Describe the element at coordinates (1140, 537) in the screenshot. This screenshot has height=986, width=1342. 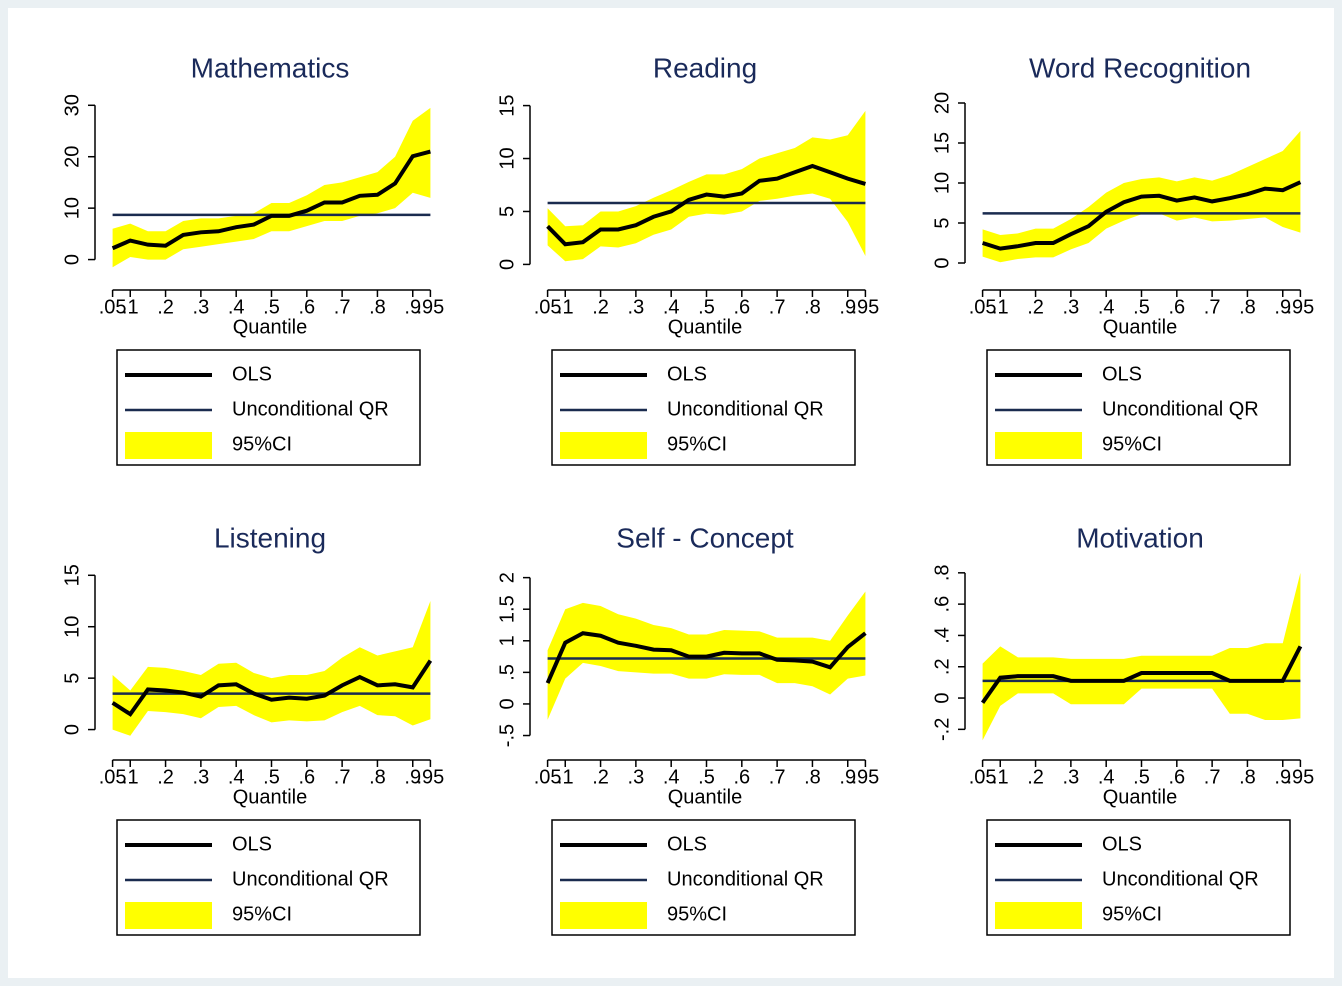
I see `chart-title: Motivation` at that location.